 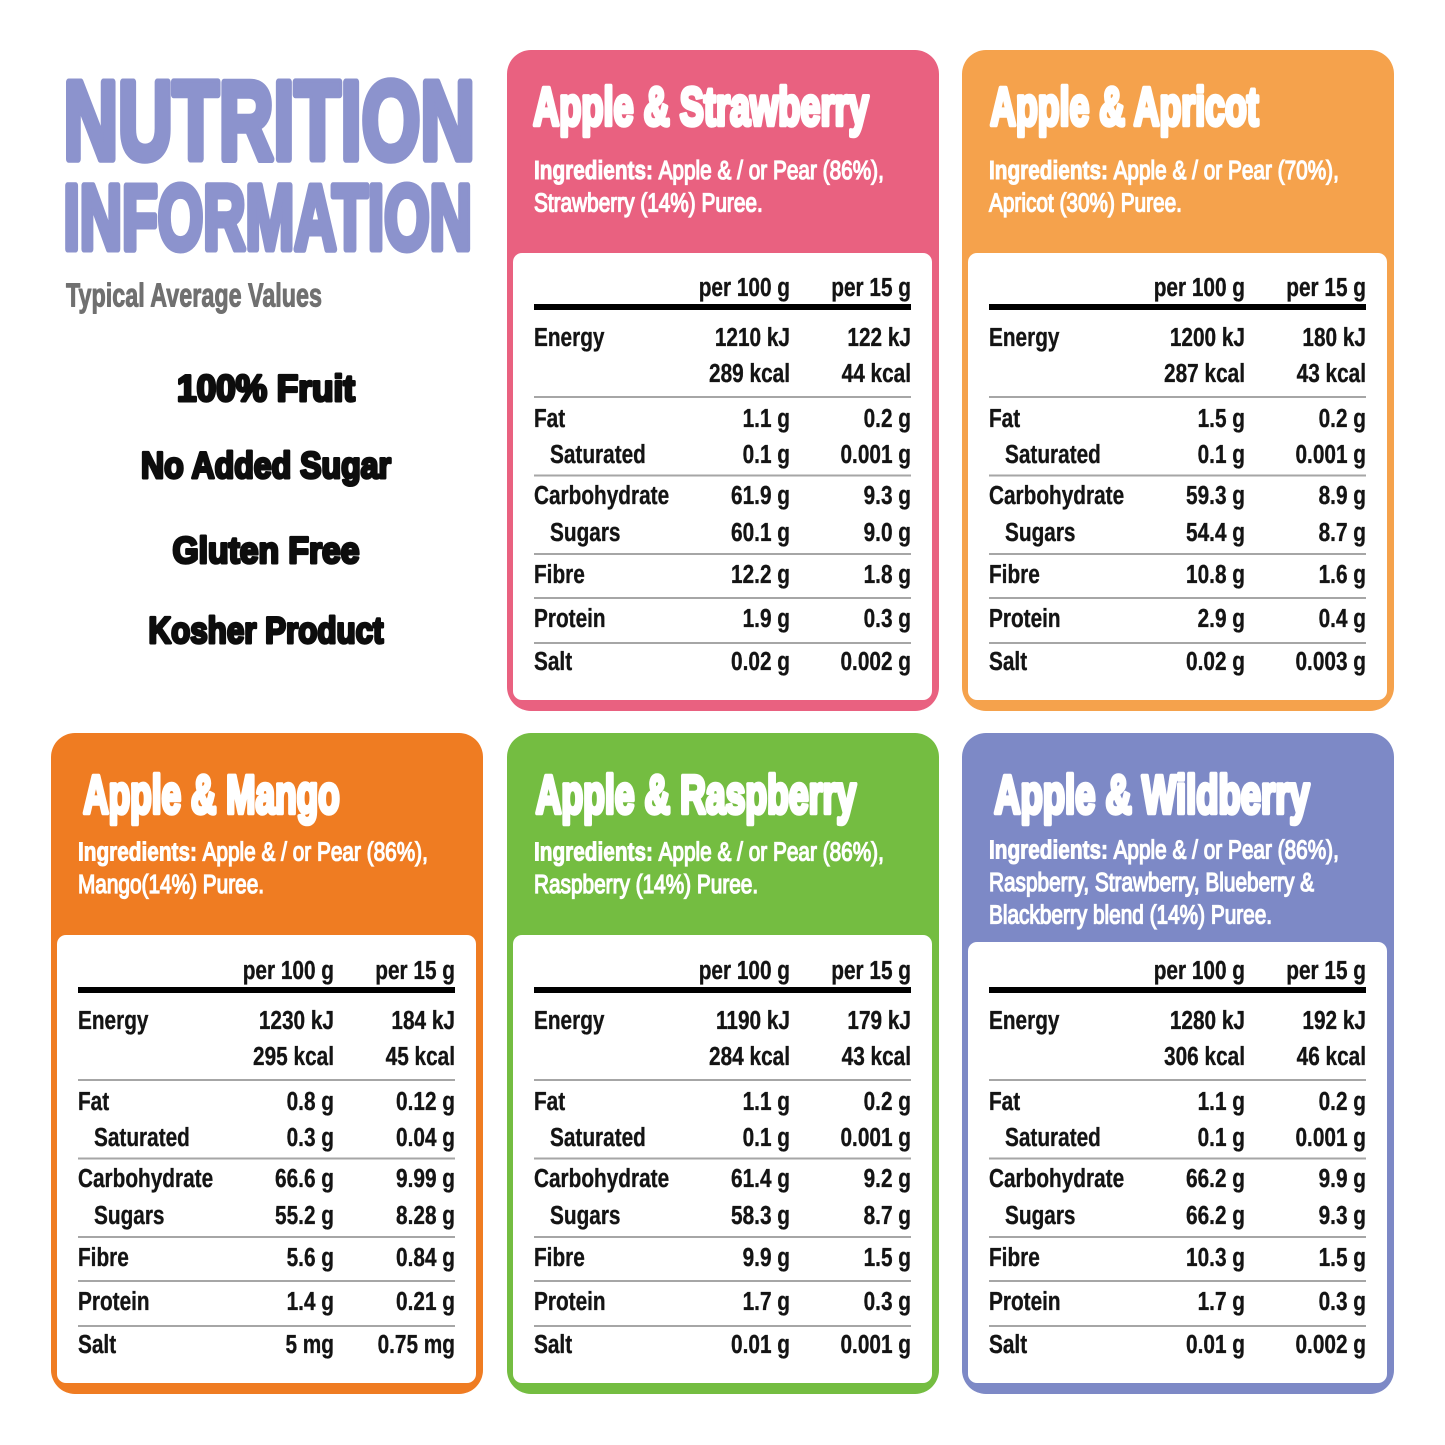 I want to click on svg-text: 61.9 g, so click(x=760, y=495).